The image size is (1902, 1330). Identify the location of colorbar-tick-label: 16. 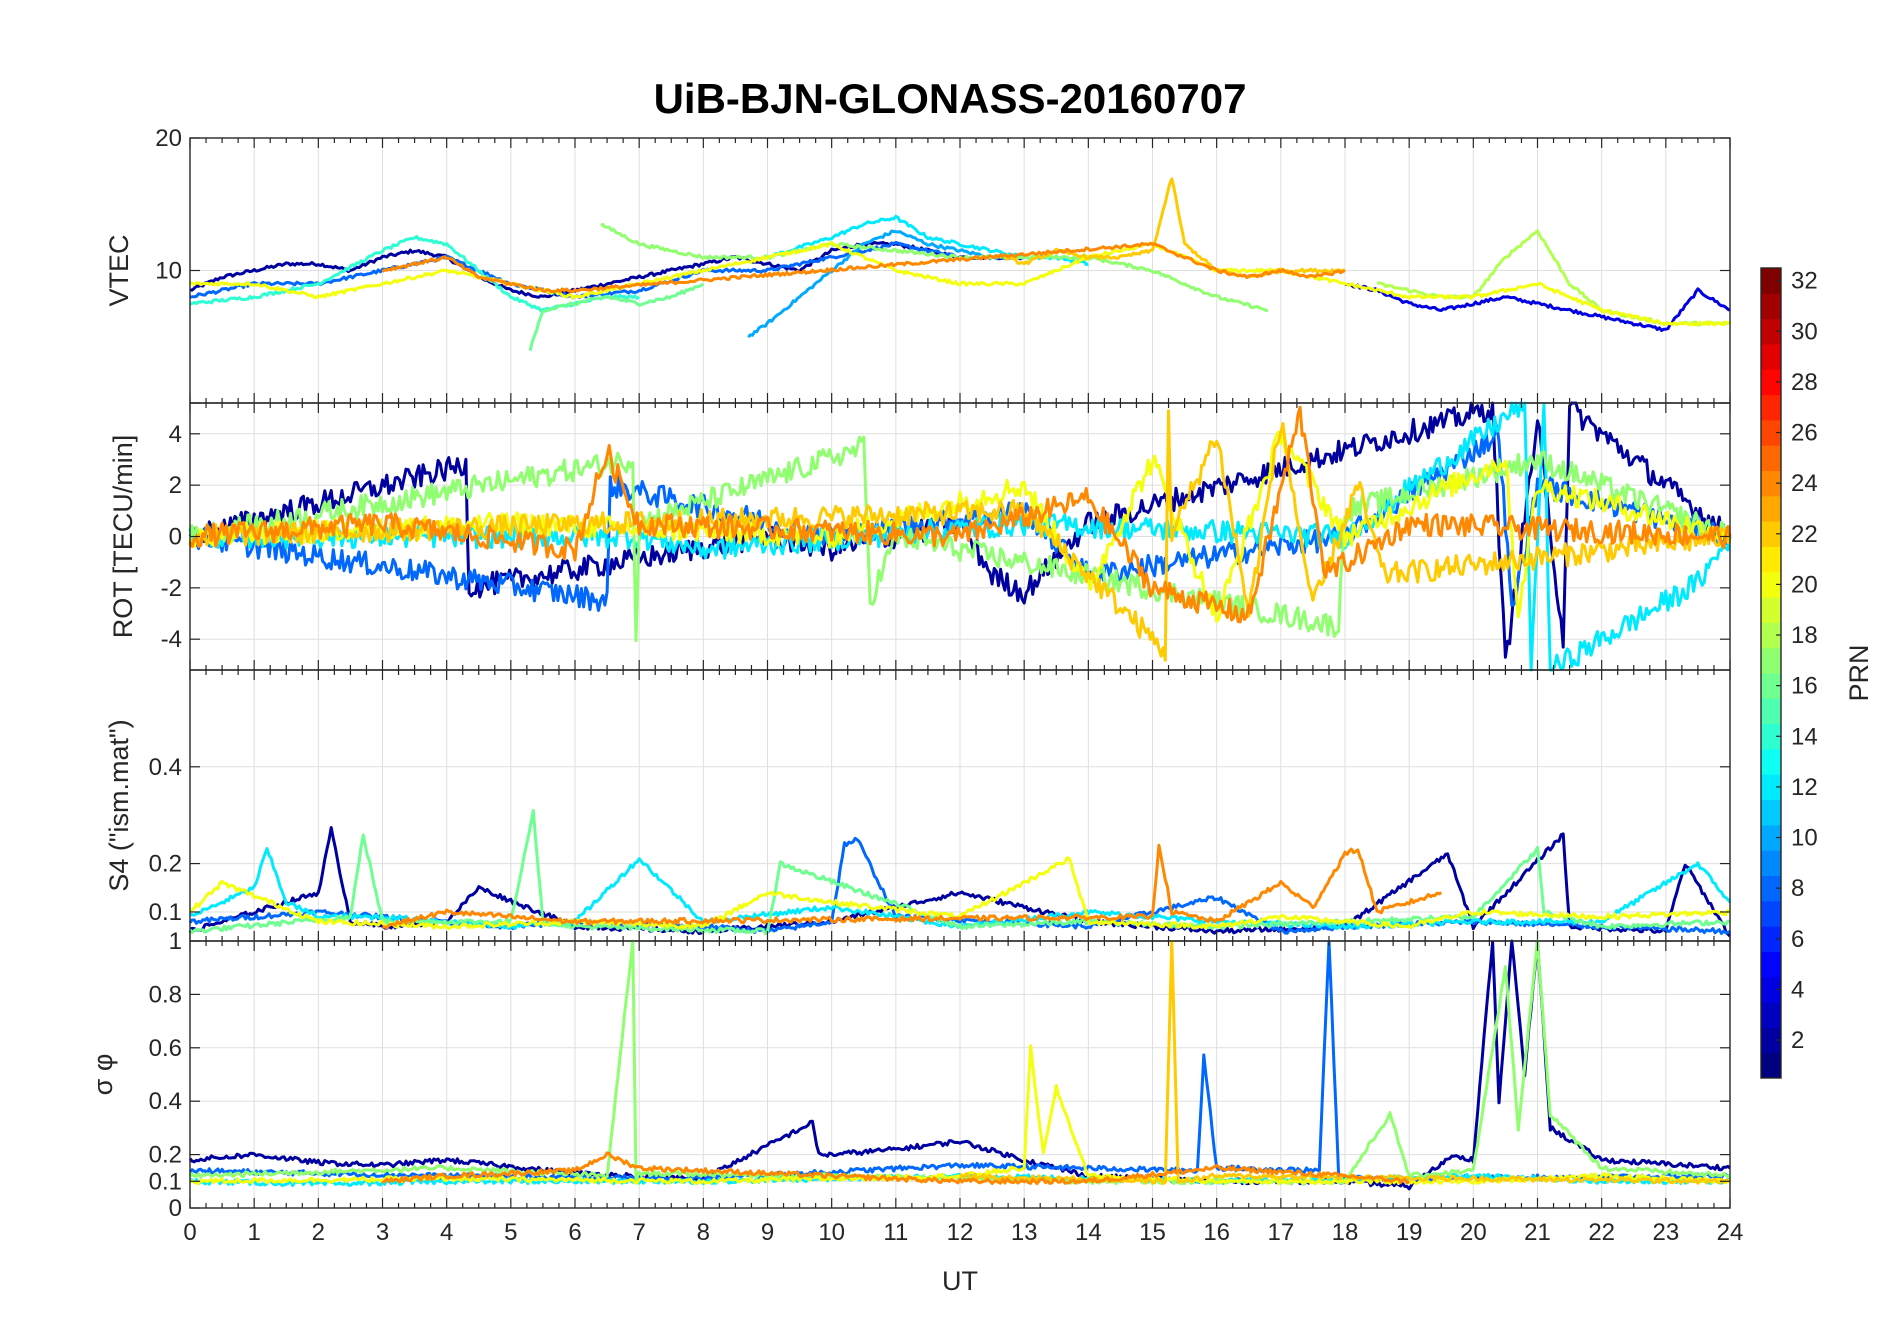
(1804, 686).